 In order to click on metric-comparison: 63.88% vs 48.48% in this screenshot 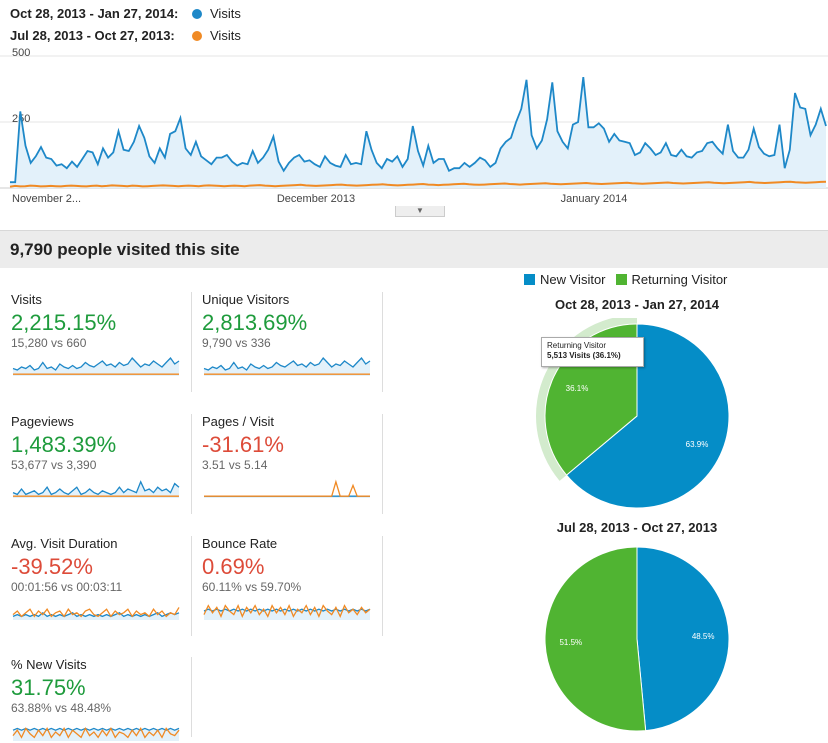, I will do `click(61, 708)`.